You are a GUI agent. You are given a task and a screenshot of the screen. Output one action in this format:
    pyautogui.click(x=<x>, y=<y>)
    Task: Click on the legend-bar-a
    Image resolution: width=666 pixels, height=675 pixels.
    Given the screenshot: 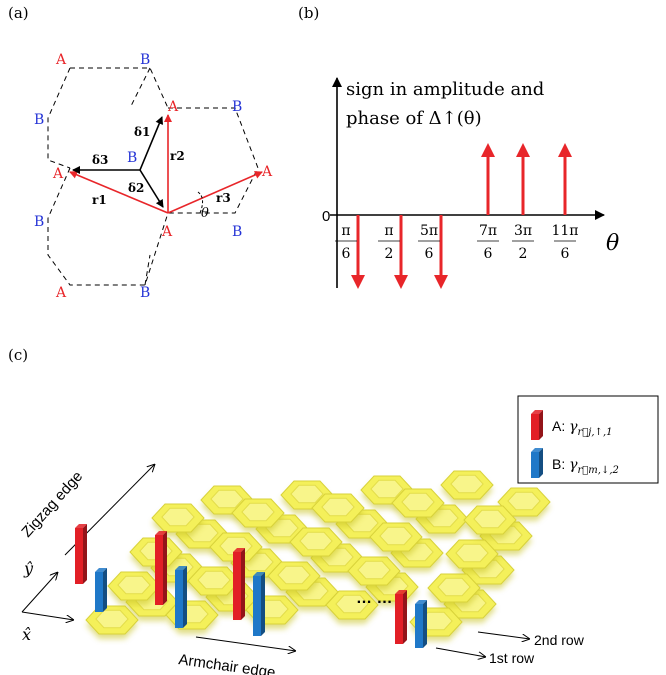 What is the action you would take?
    pyautogui.click(x=537, y=425)
    